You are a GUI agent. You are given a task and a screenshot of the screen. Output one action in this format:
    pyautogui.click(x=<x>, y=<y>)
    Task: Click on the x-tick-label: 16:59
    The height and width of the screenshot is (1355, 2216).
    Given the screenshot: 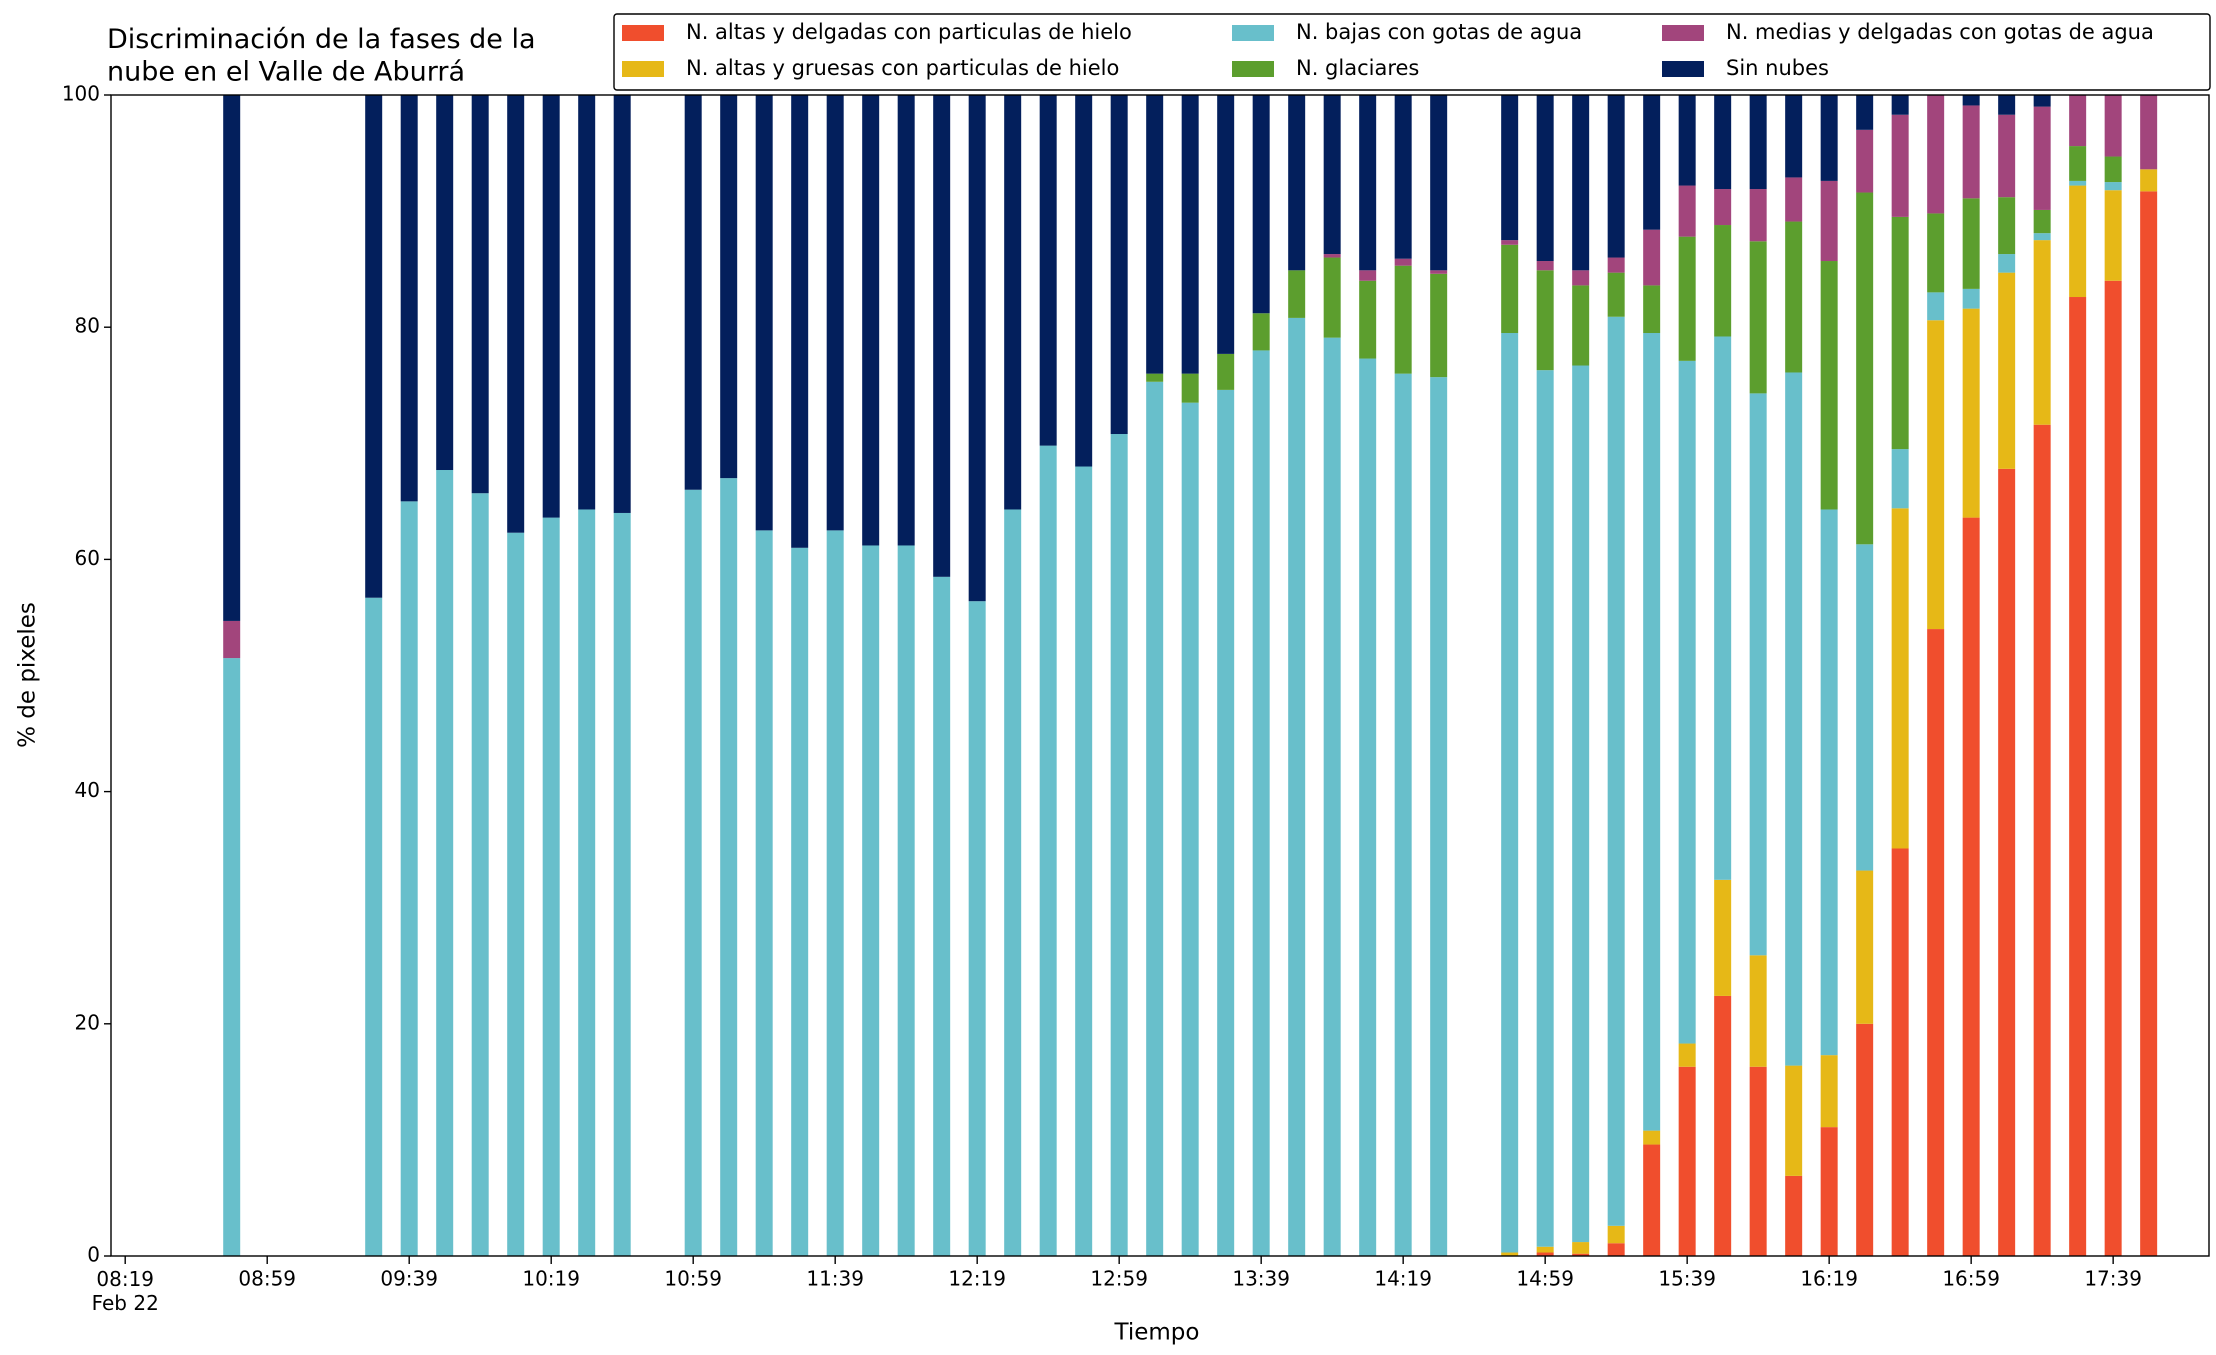 What is the action you would take?
    pyautogui.click(x=1971, y=1279)
    